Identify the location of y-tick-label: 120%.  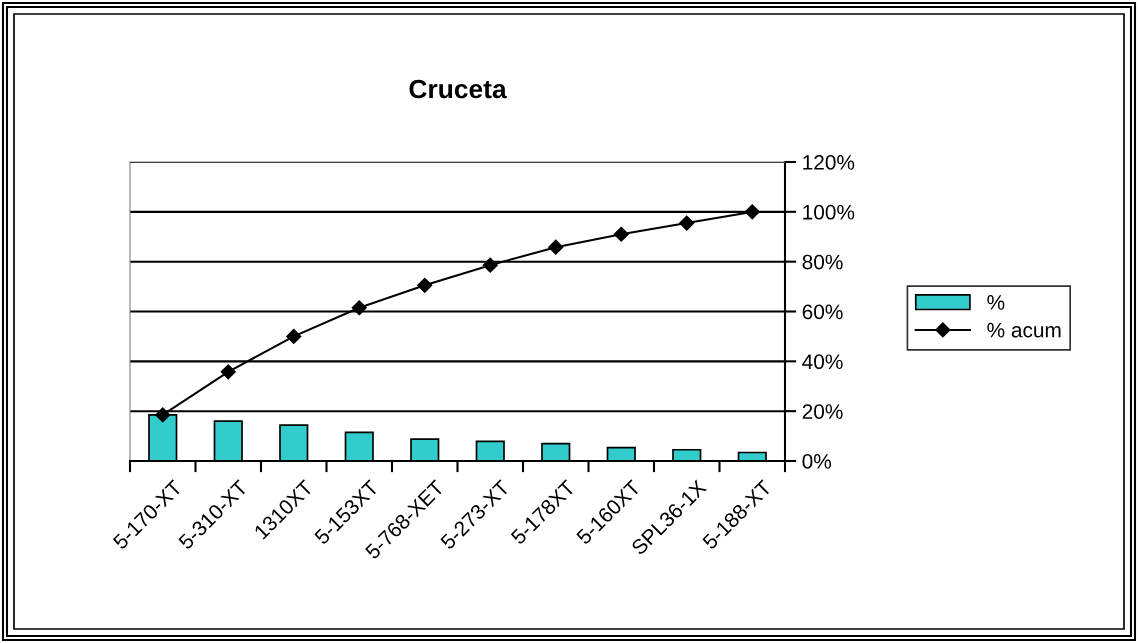
(829, 162).